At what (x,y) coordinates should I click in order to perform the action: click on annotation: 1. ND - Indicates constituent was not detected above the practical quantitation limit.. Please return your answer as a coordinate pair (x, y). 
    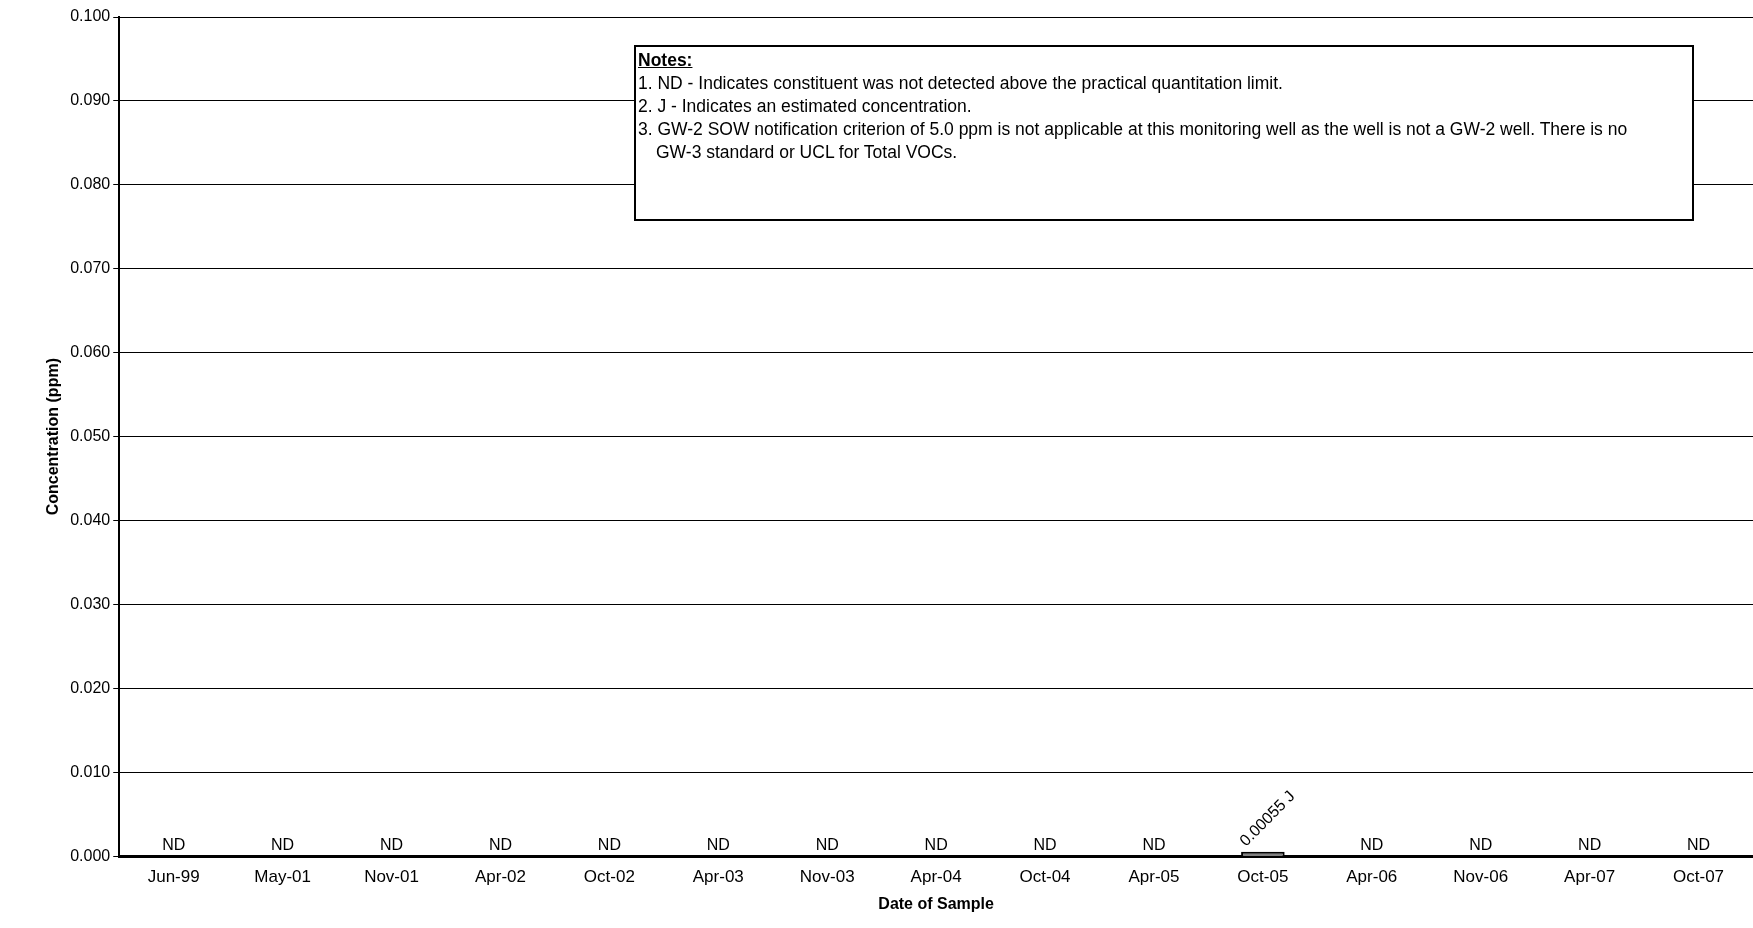
    Looking at the image, I should click on (961, 83).